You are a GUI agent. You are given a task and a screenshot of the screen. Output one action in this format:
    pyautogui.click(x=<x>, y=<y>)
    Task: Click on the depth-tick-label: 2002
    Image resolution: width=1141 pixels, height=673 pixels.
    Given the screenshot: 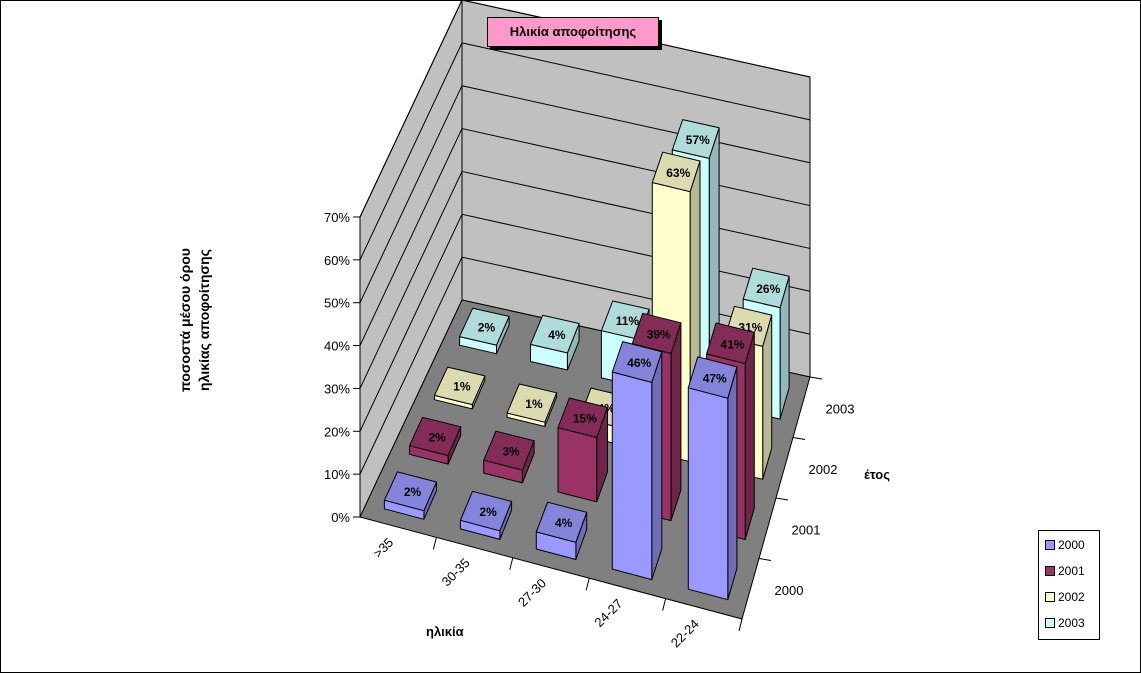 What is the action you would take?
    pyautogui.click(x=823, y=469)
    